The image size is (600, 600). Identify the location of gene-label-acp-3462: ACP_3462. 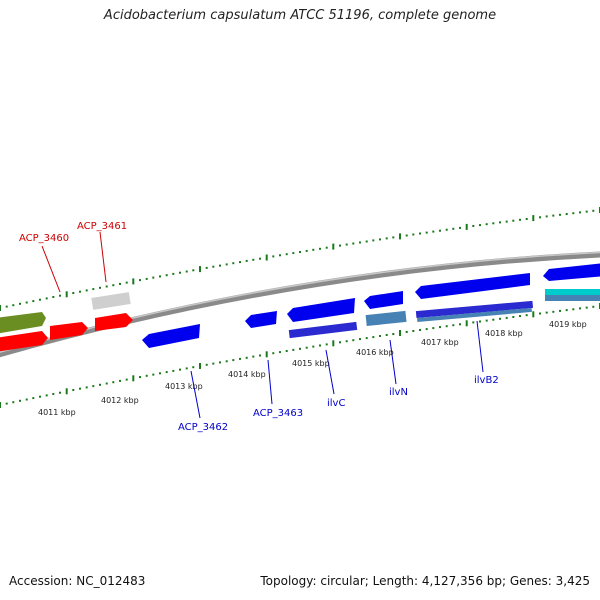
(203, 427).